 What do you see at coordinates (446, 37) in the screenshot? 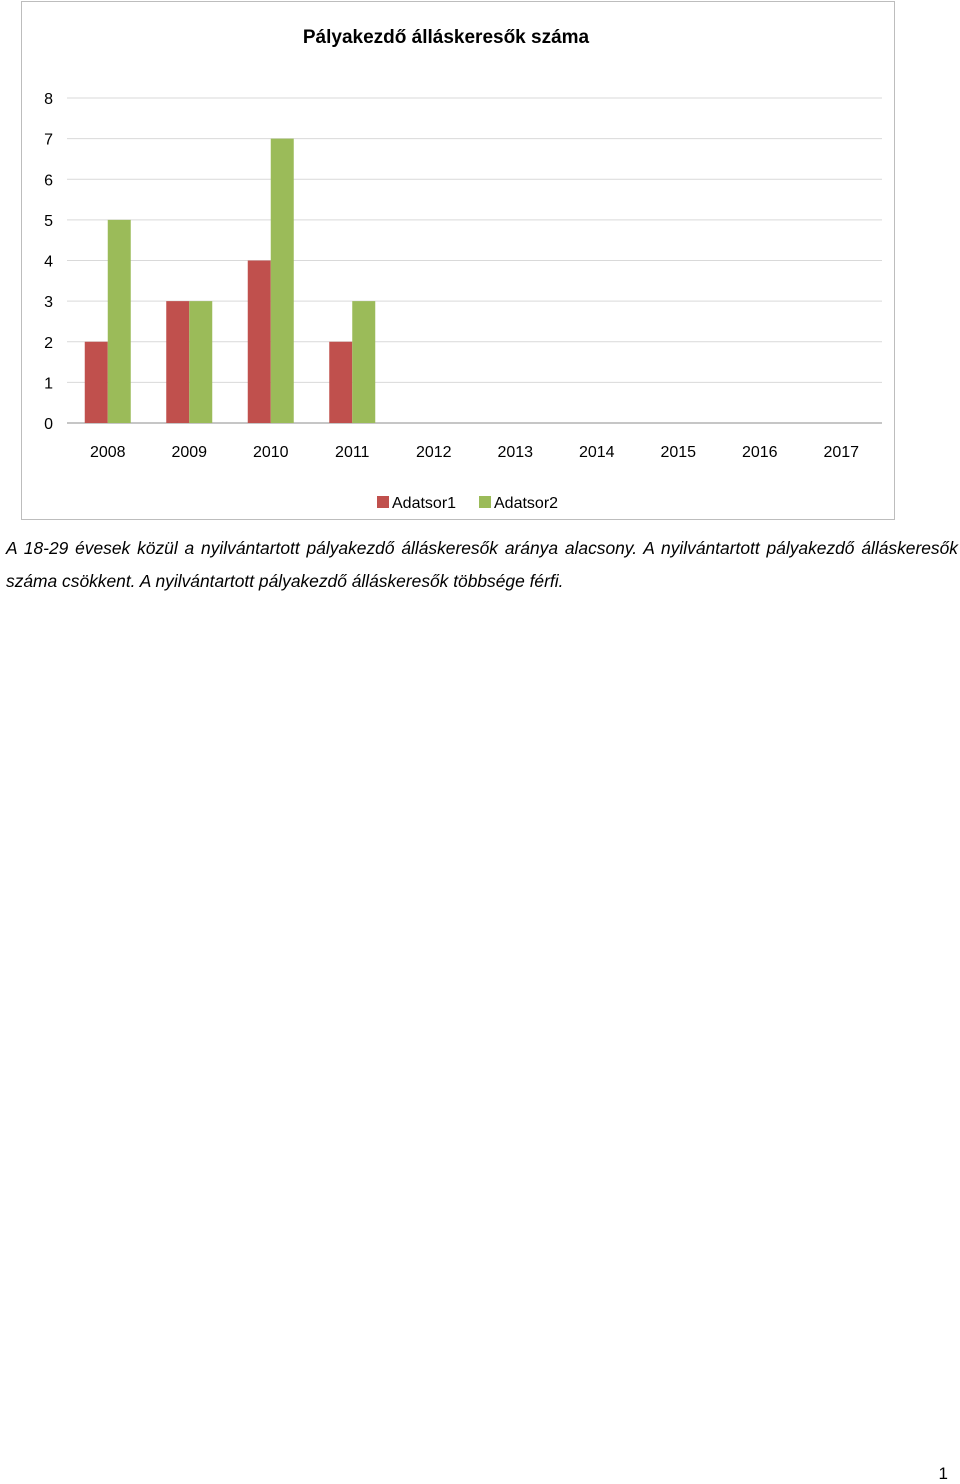
I see `chart-title: Pályakezdő álláskeresők száma` at bounding box center [446, 37].